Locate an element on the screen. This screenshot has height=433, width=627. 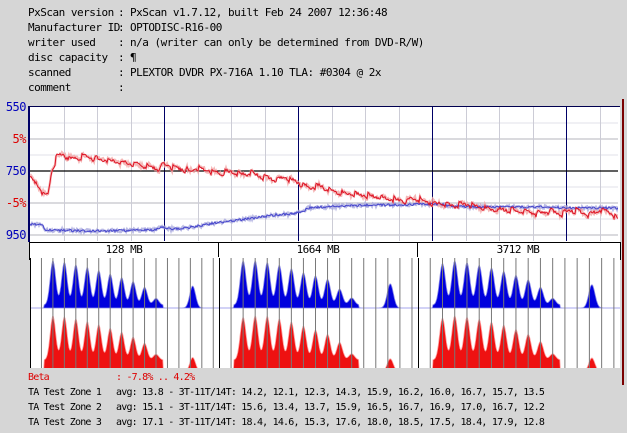
header-row-manufacturer: Manufacturer ID : OPTODISC-R16-00 is located at coordinates (125, 27).